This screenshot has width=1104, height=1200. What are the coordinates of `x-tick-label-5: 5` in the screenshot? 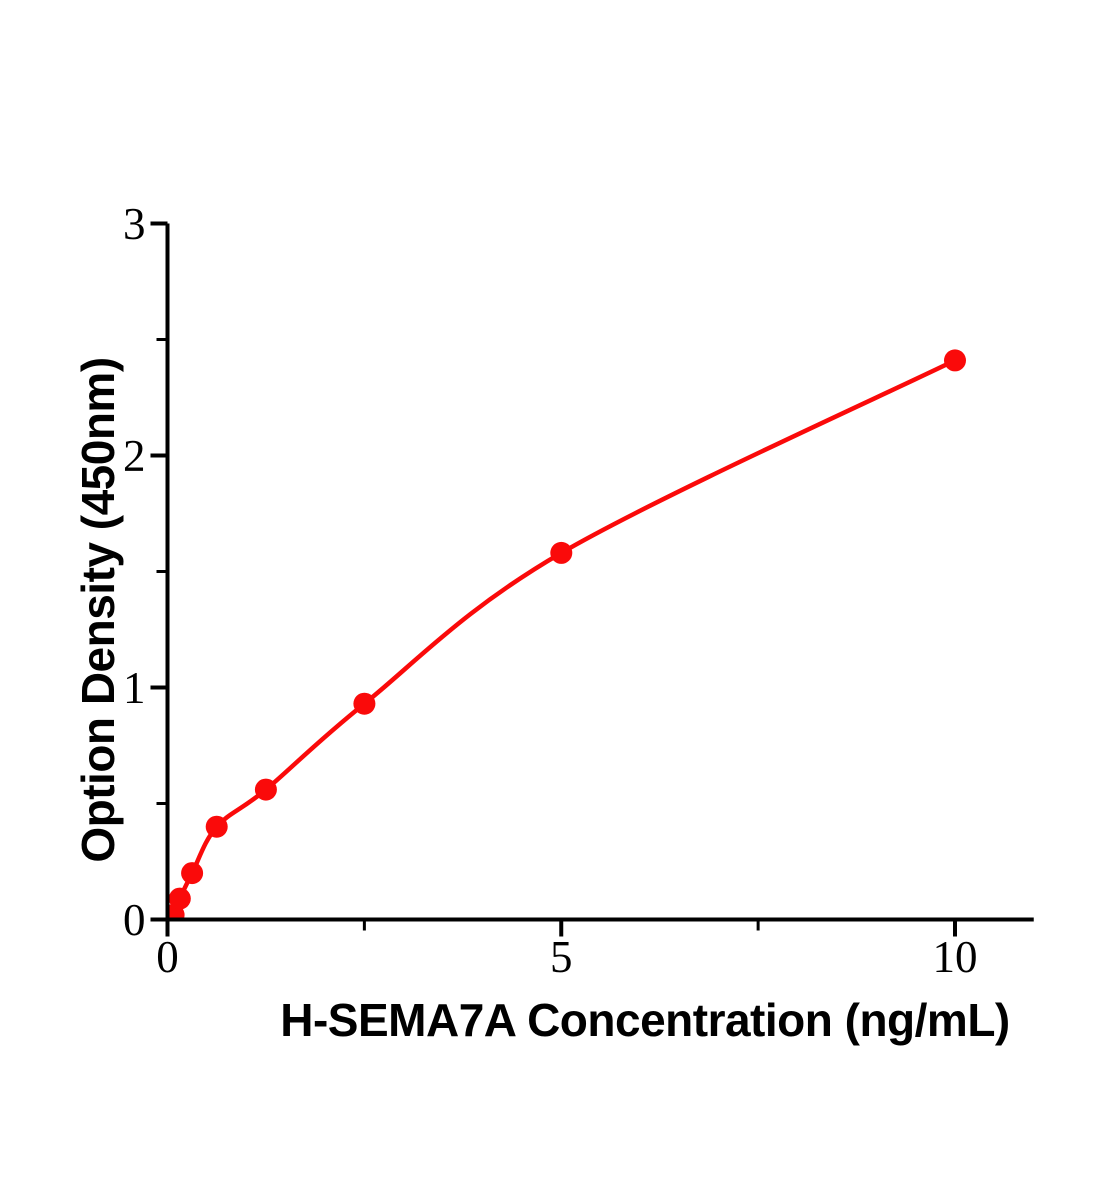 It's located at (561, 957).